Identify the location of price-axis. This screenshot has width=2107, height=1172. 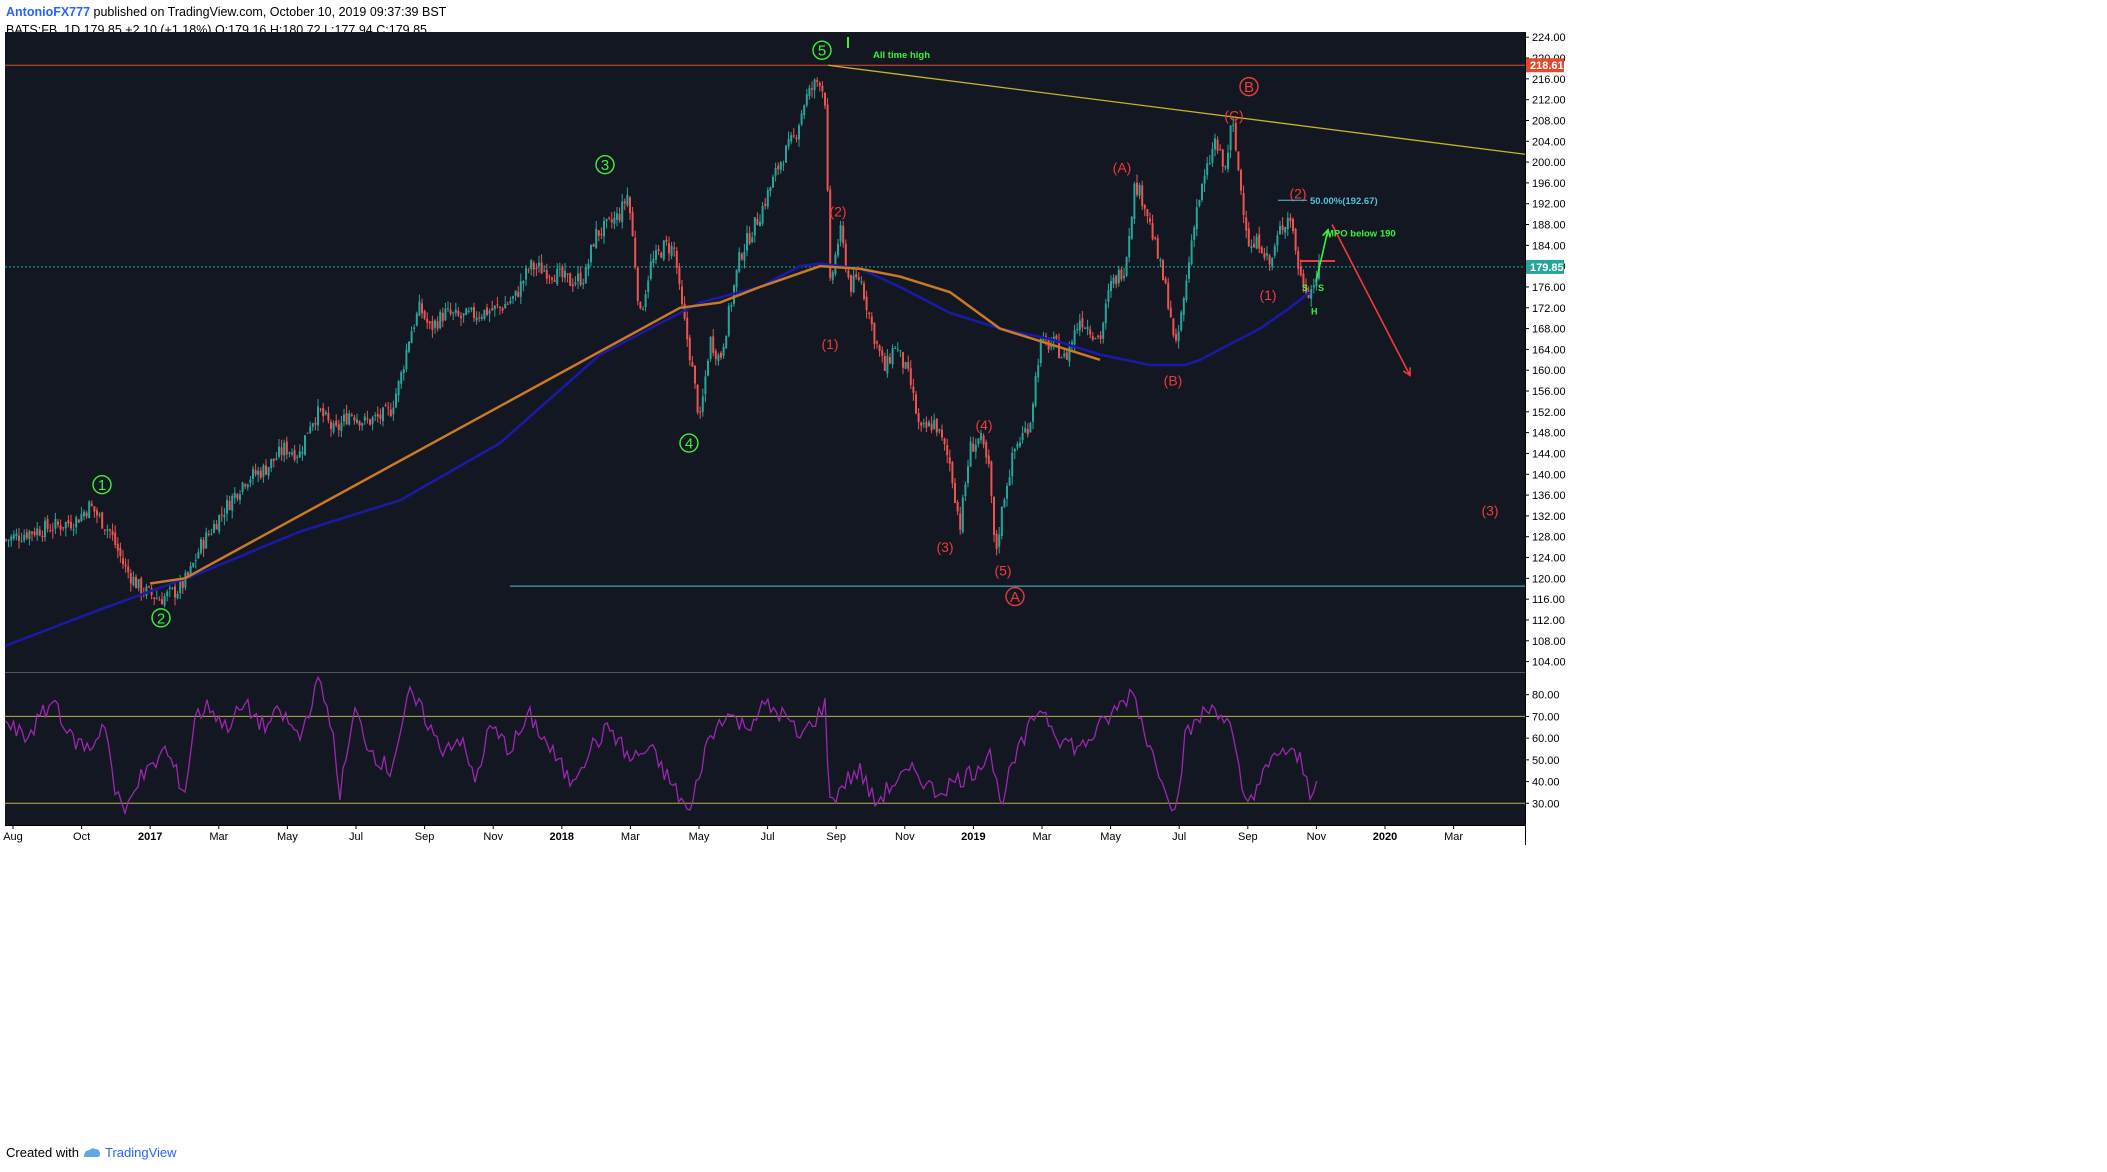
(1545, 428).